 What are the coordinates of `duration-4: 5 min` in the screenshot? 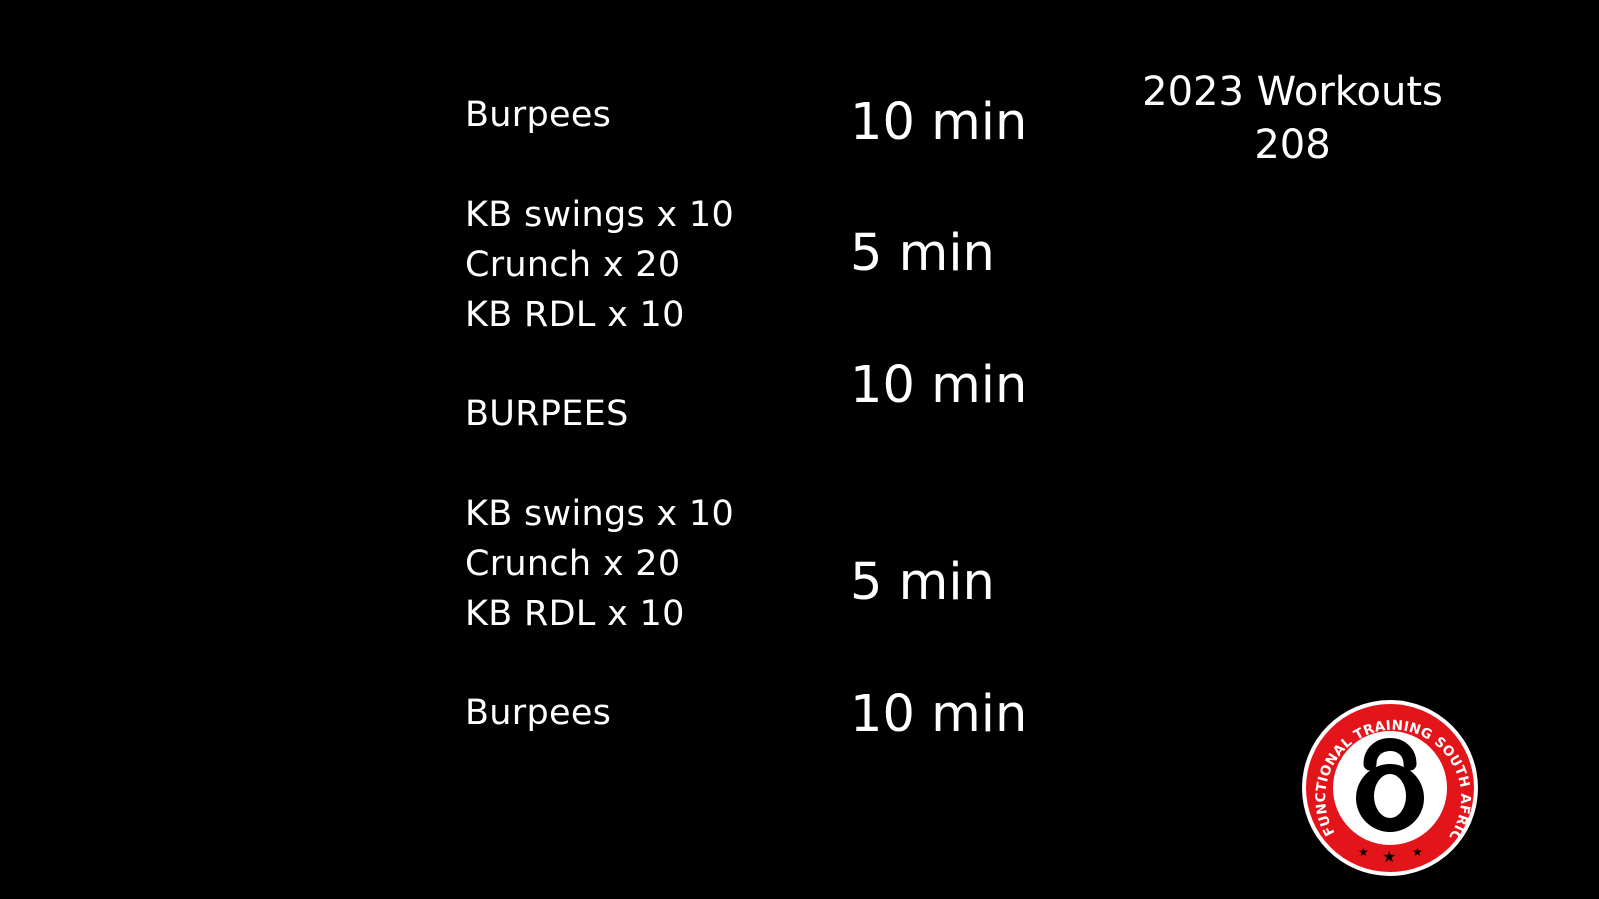 It's located at (922, 582).